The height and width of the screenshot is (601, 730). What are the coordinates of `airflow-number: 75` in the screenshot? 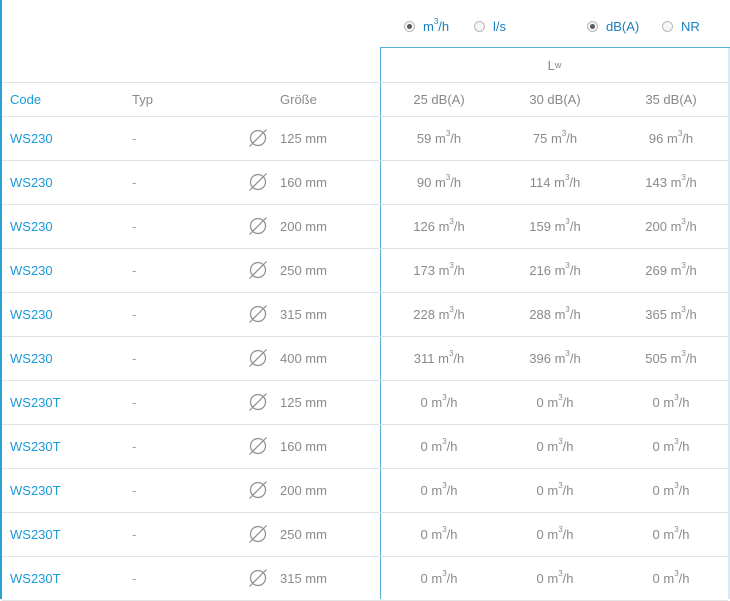 It's located at (540, 138).